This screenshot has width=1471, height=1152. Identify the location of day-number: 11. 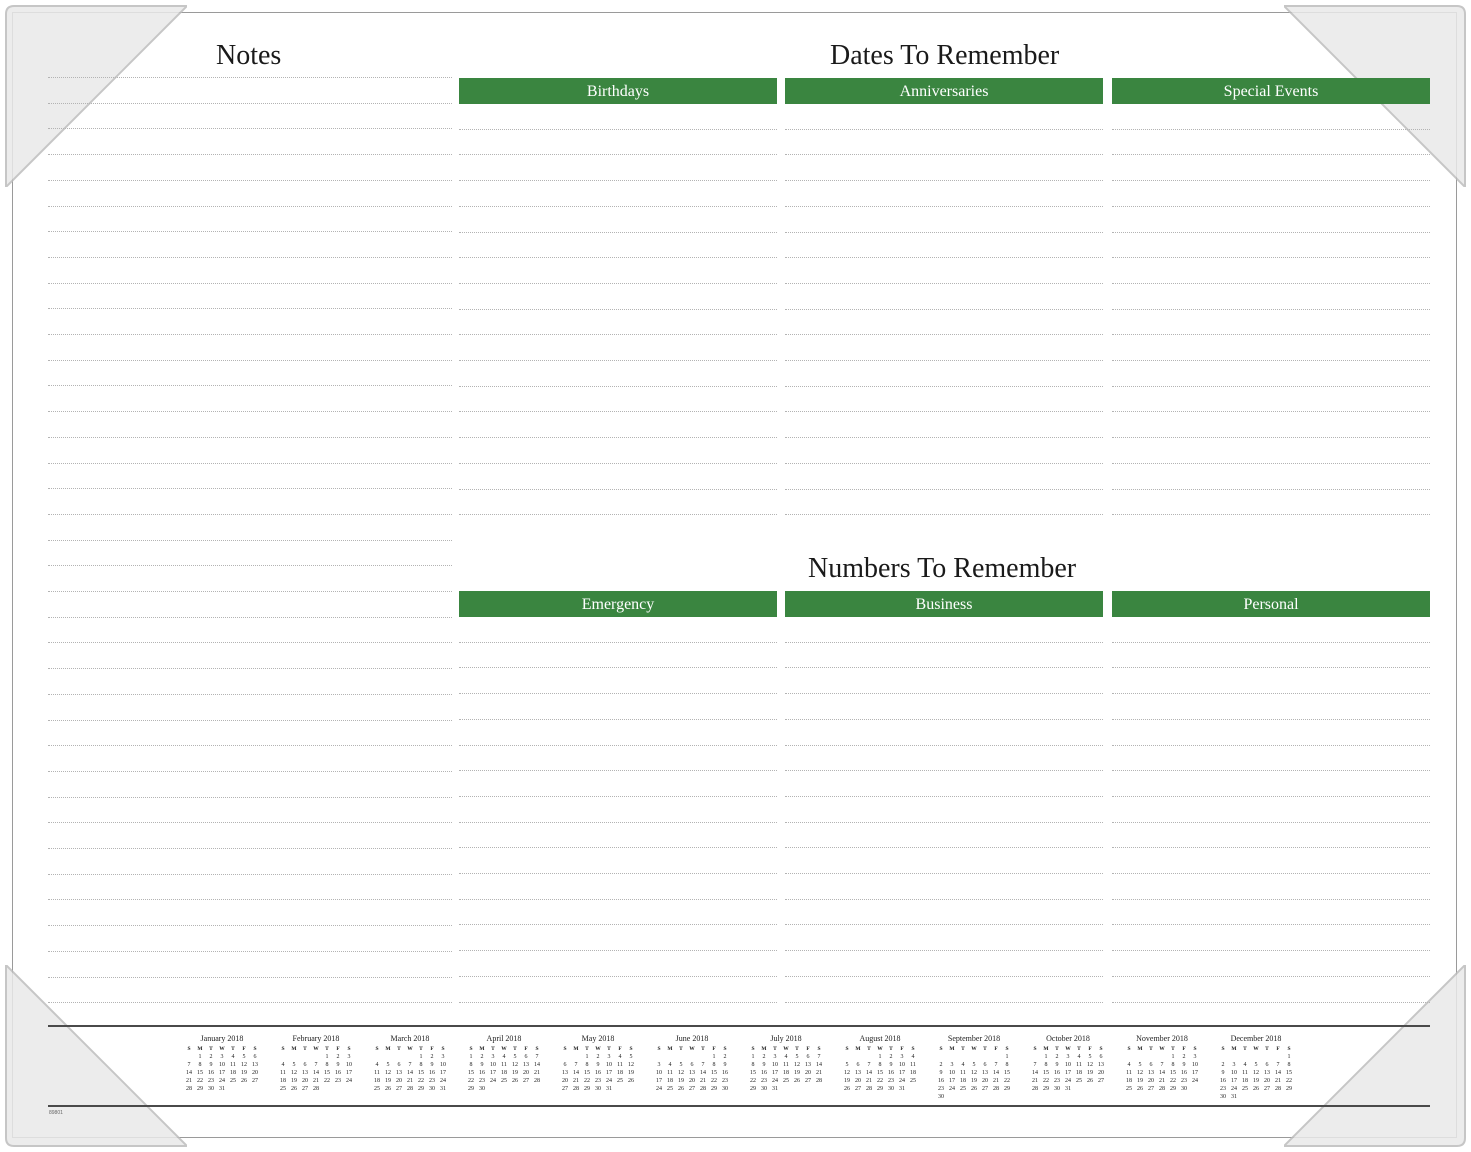
(620, 1065).